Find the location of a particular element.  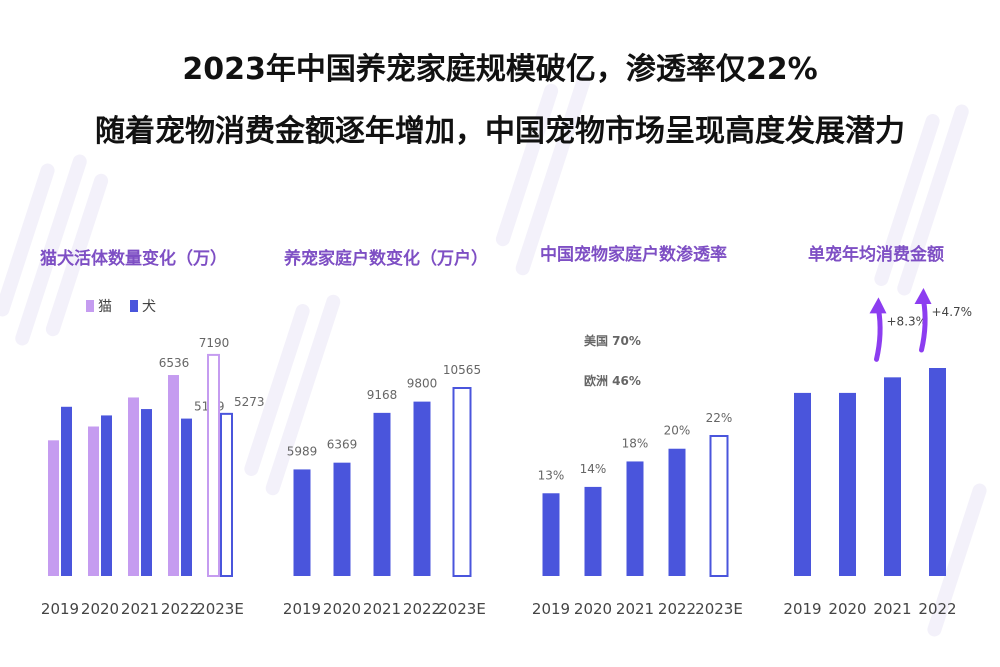

headline-line-1: 2023年中国养宠家庭规模破亿，渗透率仅22% is located at coordinates (500, 69).